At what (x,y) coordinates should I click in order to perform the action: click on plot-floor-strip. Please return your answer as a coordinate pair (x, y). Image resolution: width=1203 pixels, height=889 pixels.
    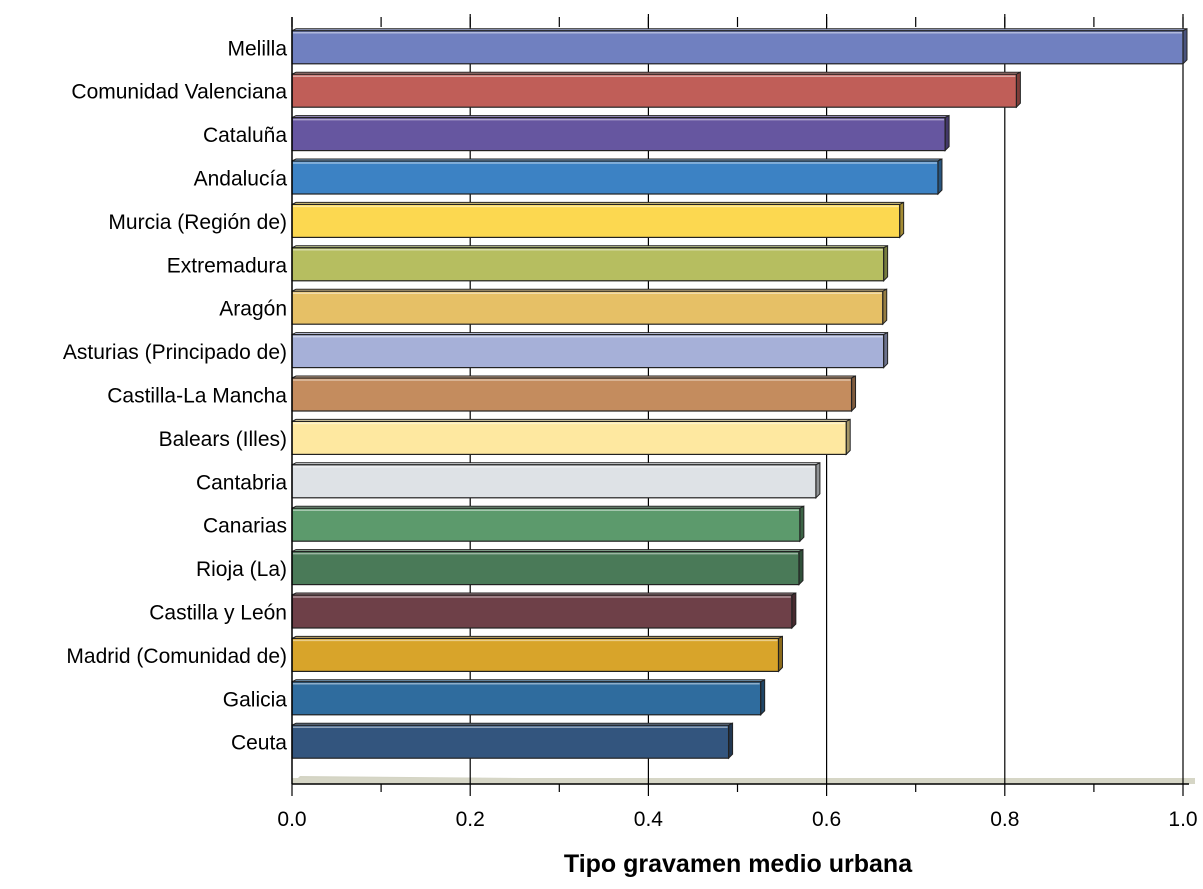
    Looking at the image, I should click on (743, 781).